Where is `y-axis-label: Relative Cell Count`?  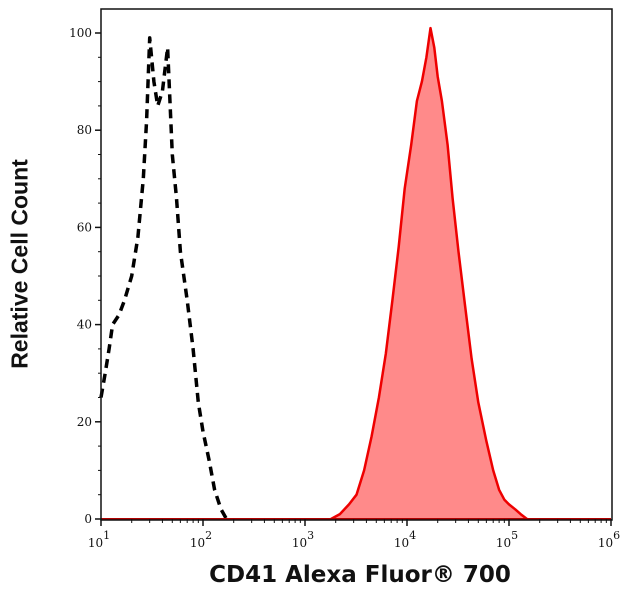
y-axis-label: Relative Cell Count is located at coordinates (20, 299).